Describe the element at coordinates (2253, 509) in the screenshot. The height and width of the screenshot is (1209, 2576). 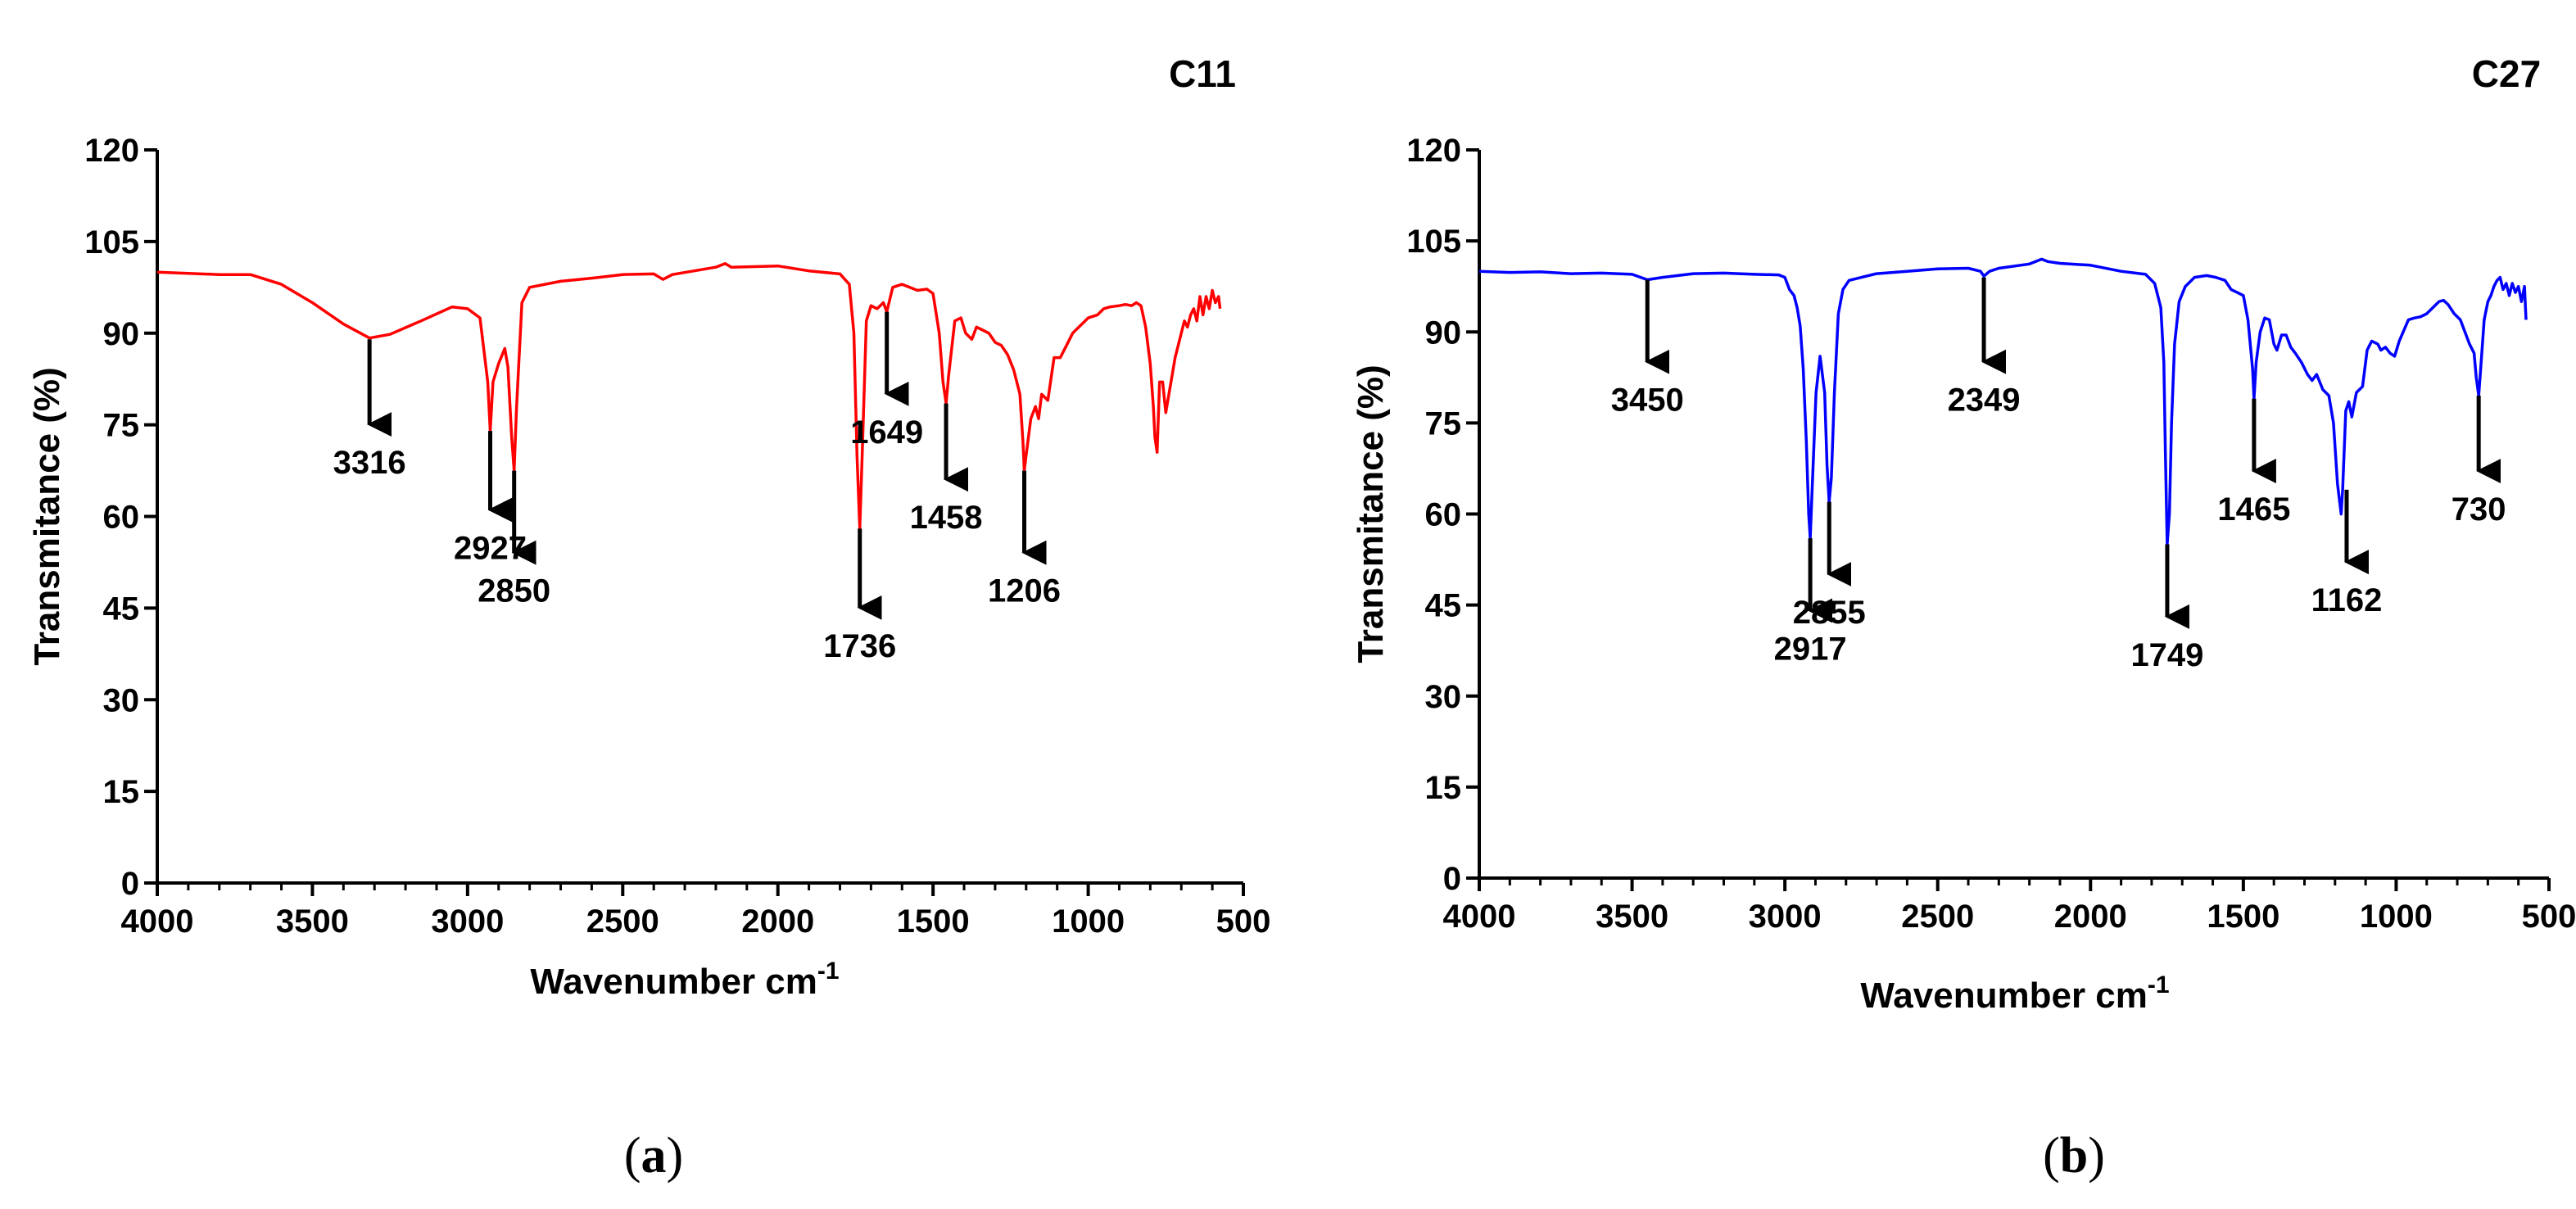
I see `peak-label: 1465` at that location.